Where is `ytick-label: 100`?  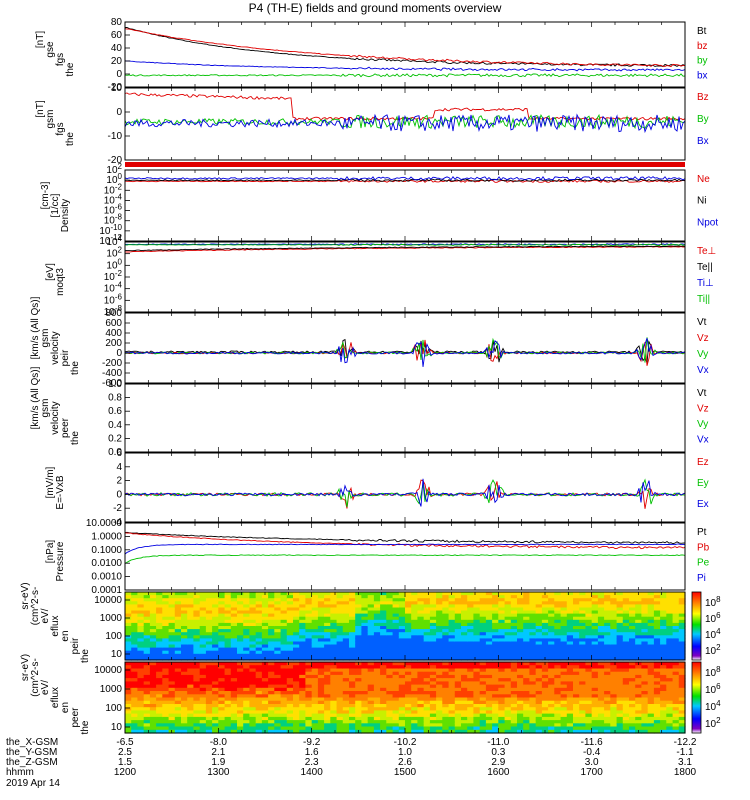
ytick-label: 100 is located at coordinates (114, 264).